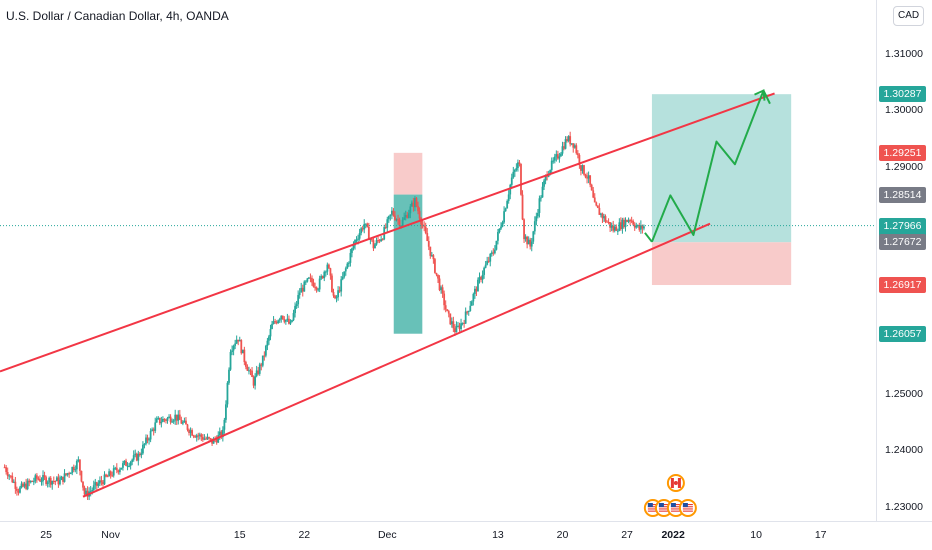  Describe the element at coordinates (820, 535) in the screenshot. I see `x-tick-label: 17` at that location.